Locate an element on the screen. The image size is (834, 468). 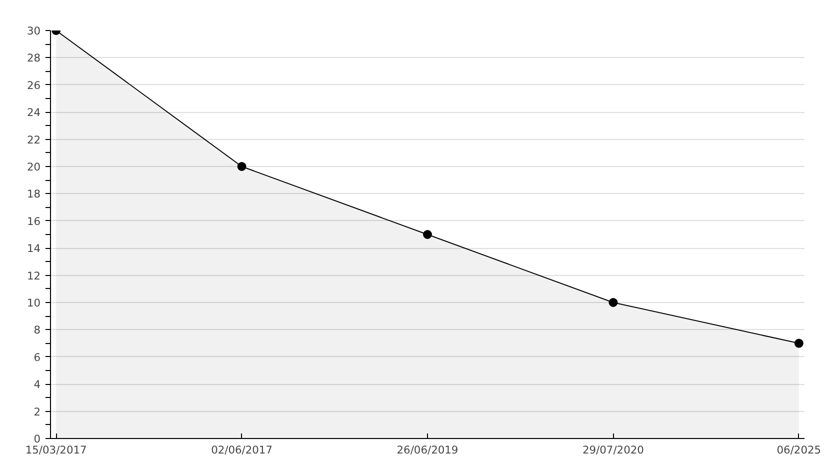
y-tick-label: 0 is located at coordinates (37, 439).